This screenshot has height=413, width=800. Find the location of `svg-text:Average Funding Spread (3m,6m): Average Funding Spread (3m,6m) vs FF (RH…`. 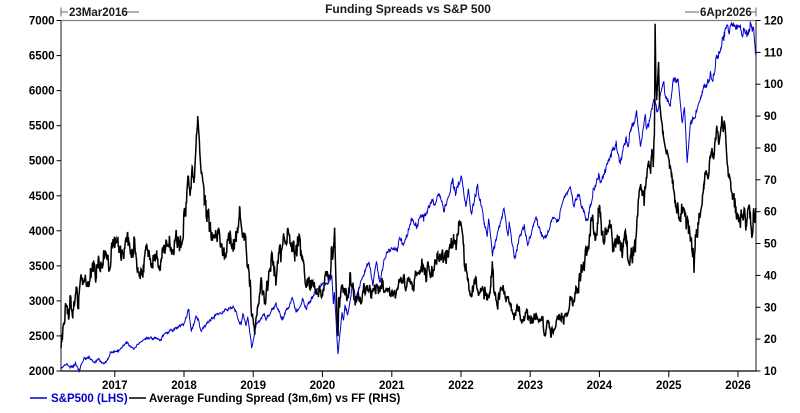

svg-text:Average Funding Spread (3m,6m): Average Funding Spread (3m,6m) vs FF (RH… is located at coordinates (275, 399).